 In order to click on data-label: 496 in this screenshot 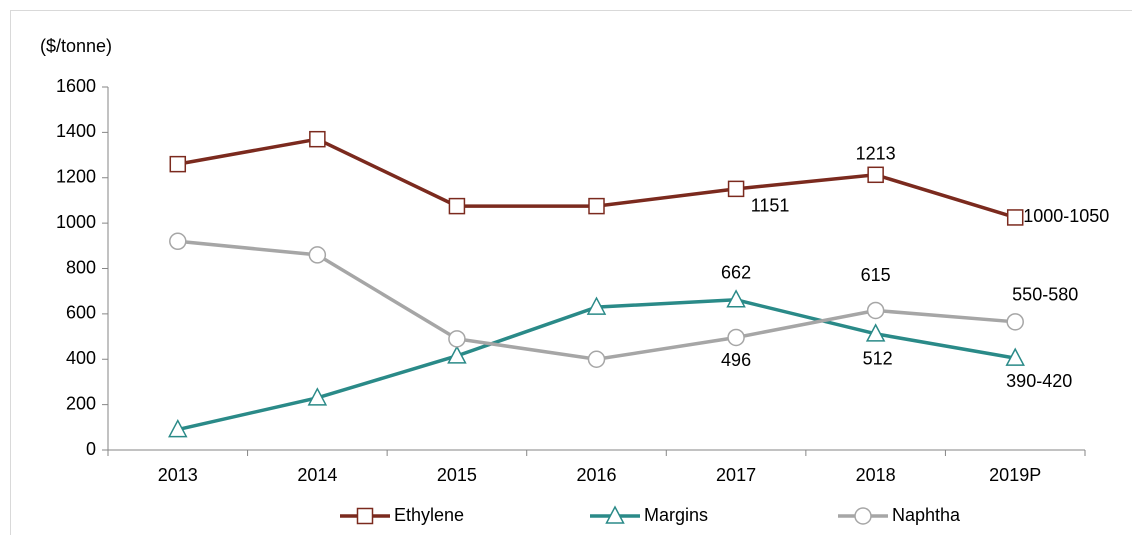, I will do `click(736, 360)`.